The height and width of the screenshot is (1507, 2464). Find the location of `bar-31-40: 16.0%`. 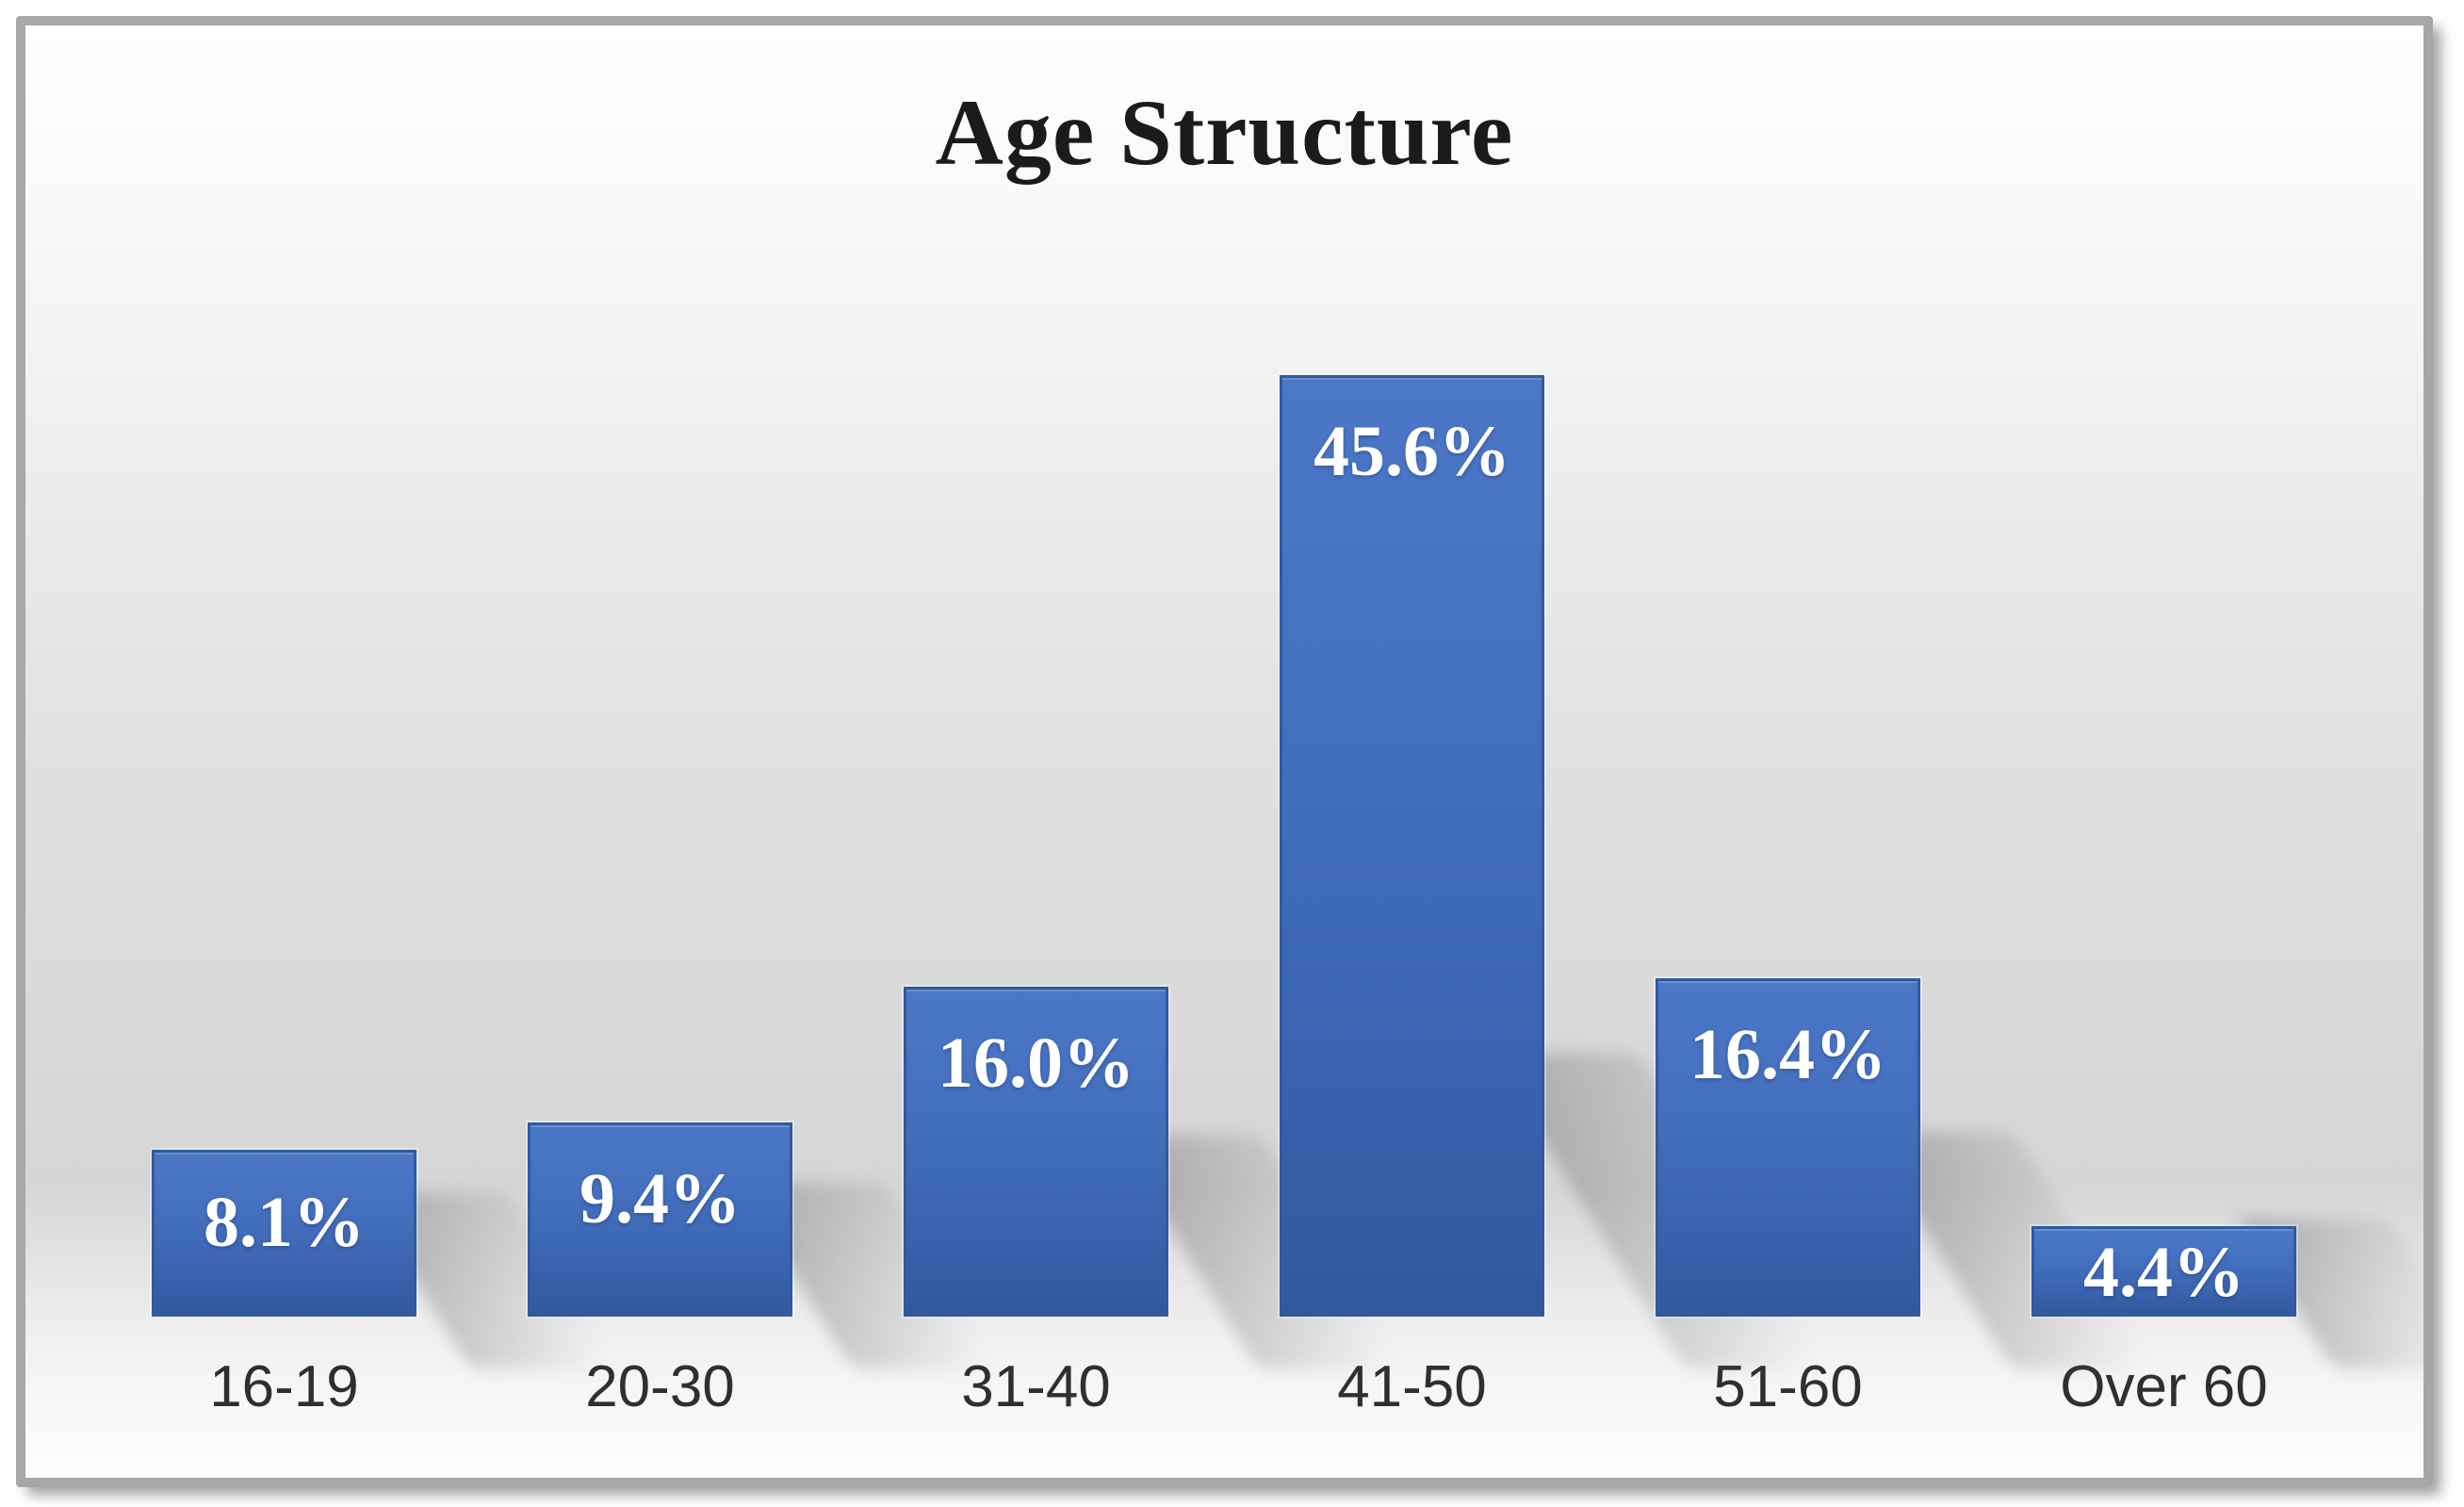

bar-31-40: 16.0% is located at coordinates (1036, 1151).